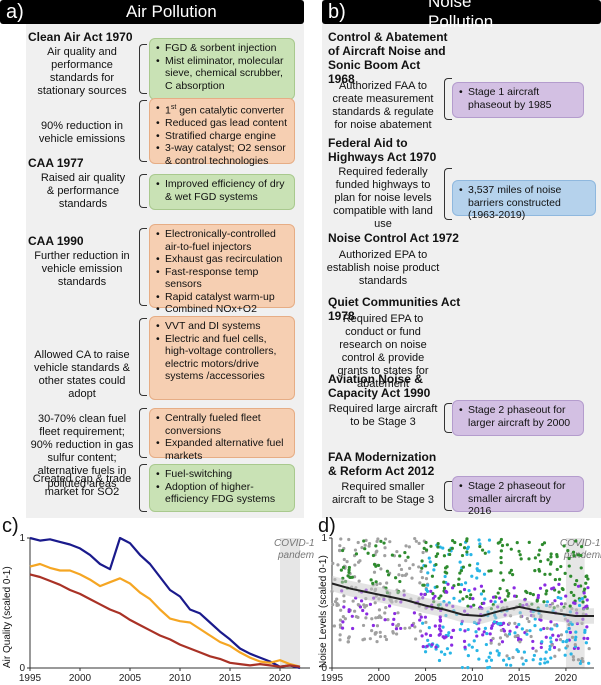 Image resolution: width=601 pixels, height=685 pixels. Describe the element at coordinates (222, 424) in the screenshot. I see `tech-item: Centrally fueled fleet conversions` at that location.